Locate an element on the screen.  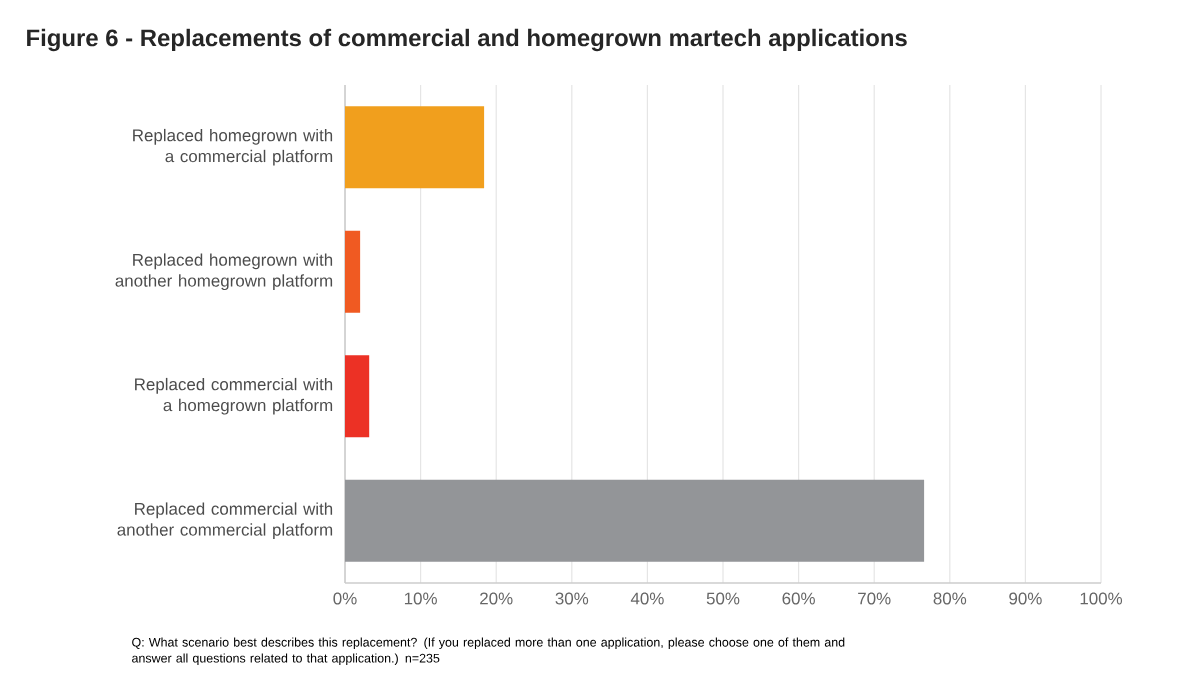
x-tick-label: 50% is located at coordinates (723, 598).